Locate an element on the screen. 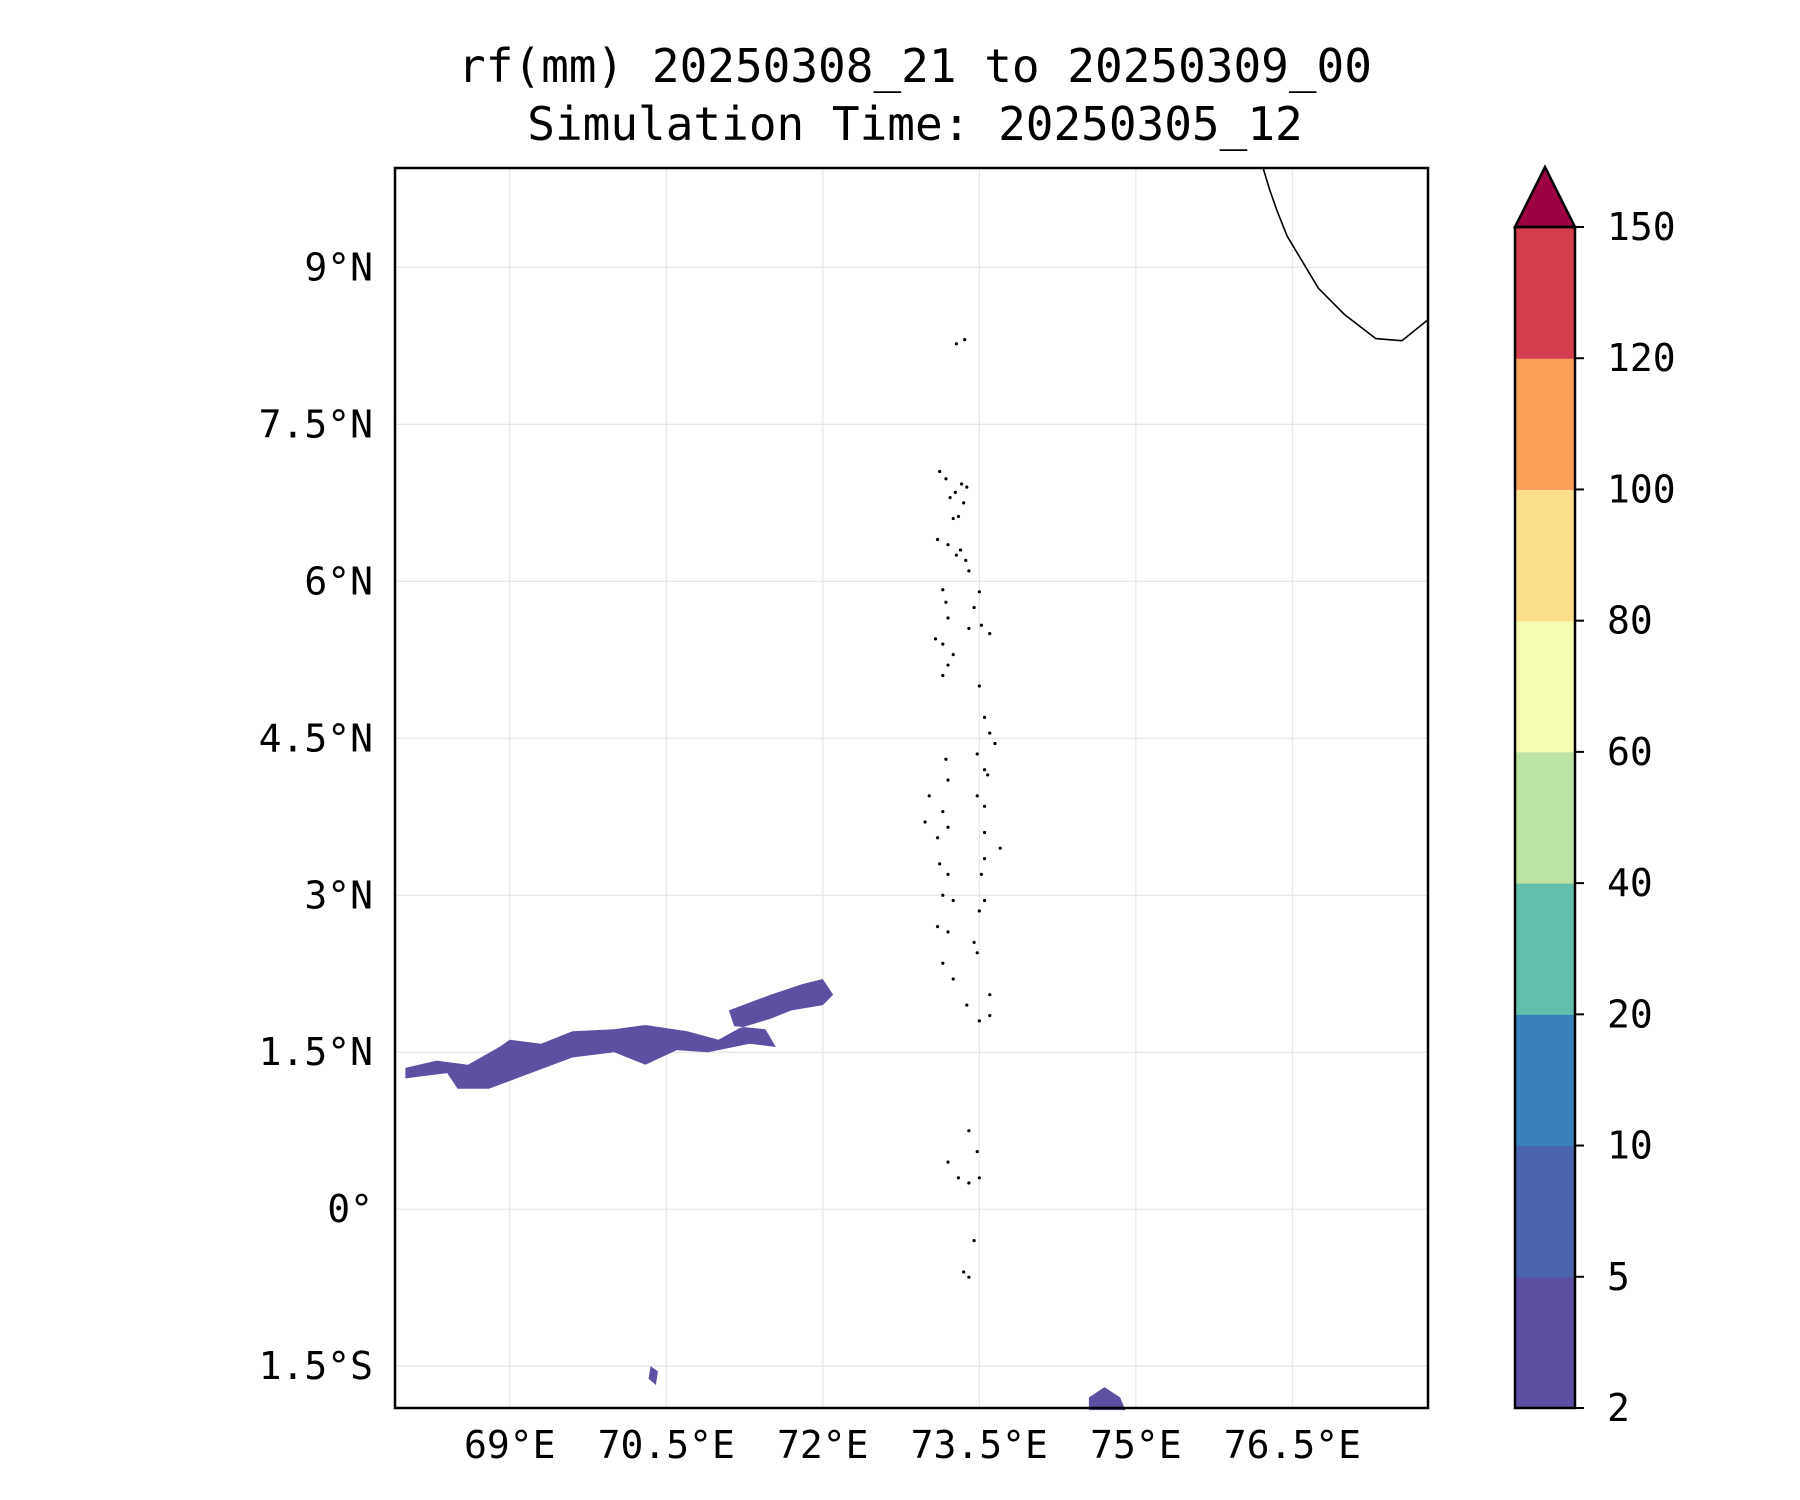 The width and height of the screenshot is (1800, 1500). colorbar-tick-label: 60 is located at coordinates (1630, 752).